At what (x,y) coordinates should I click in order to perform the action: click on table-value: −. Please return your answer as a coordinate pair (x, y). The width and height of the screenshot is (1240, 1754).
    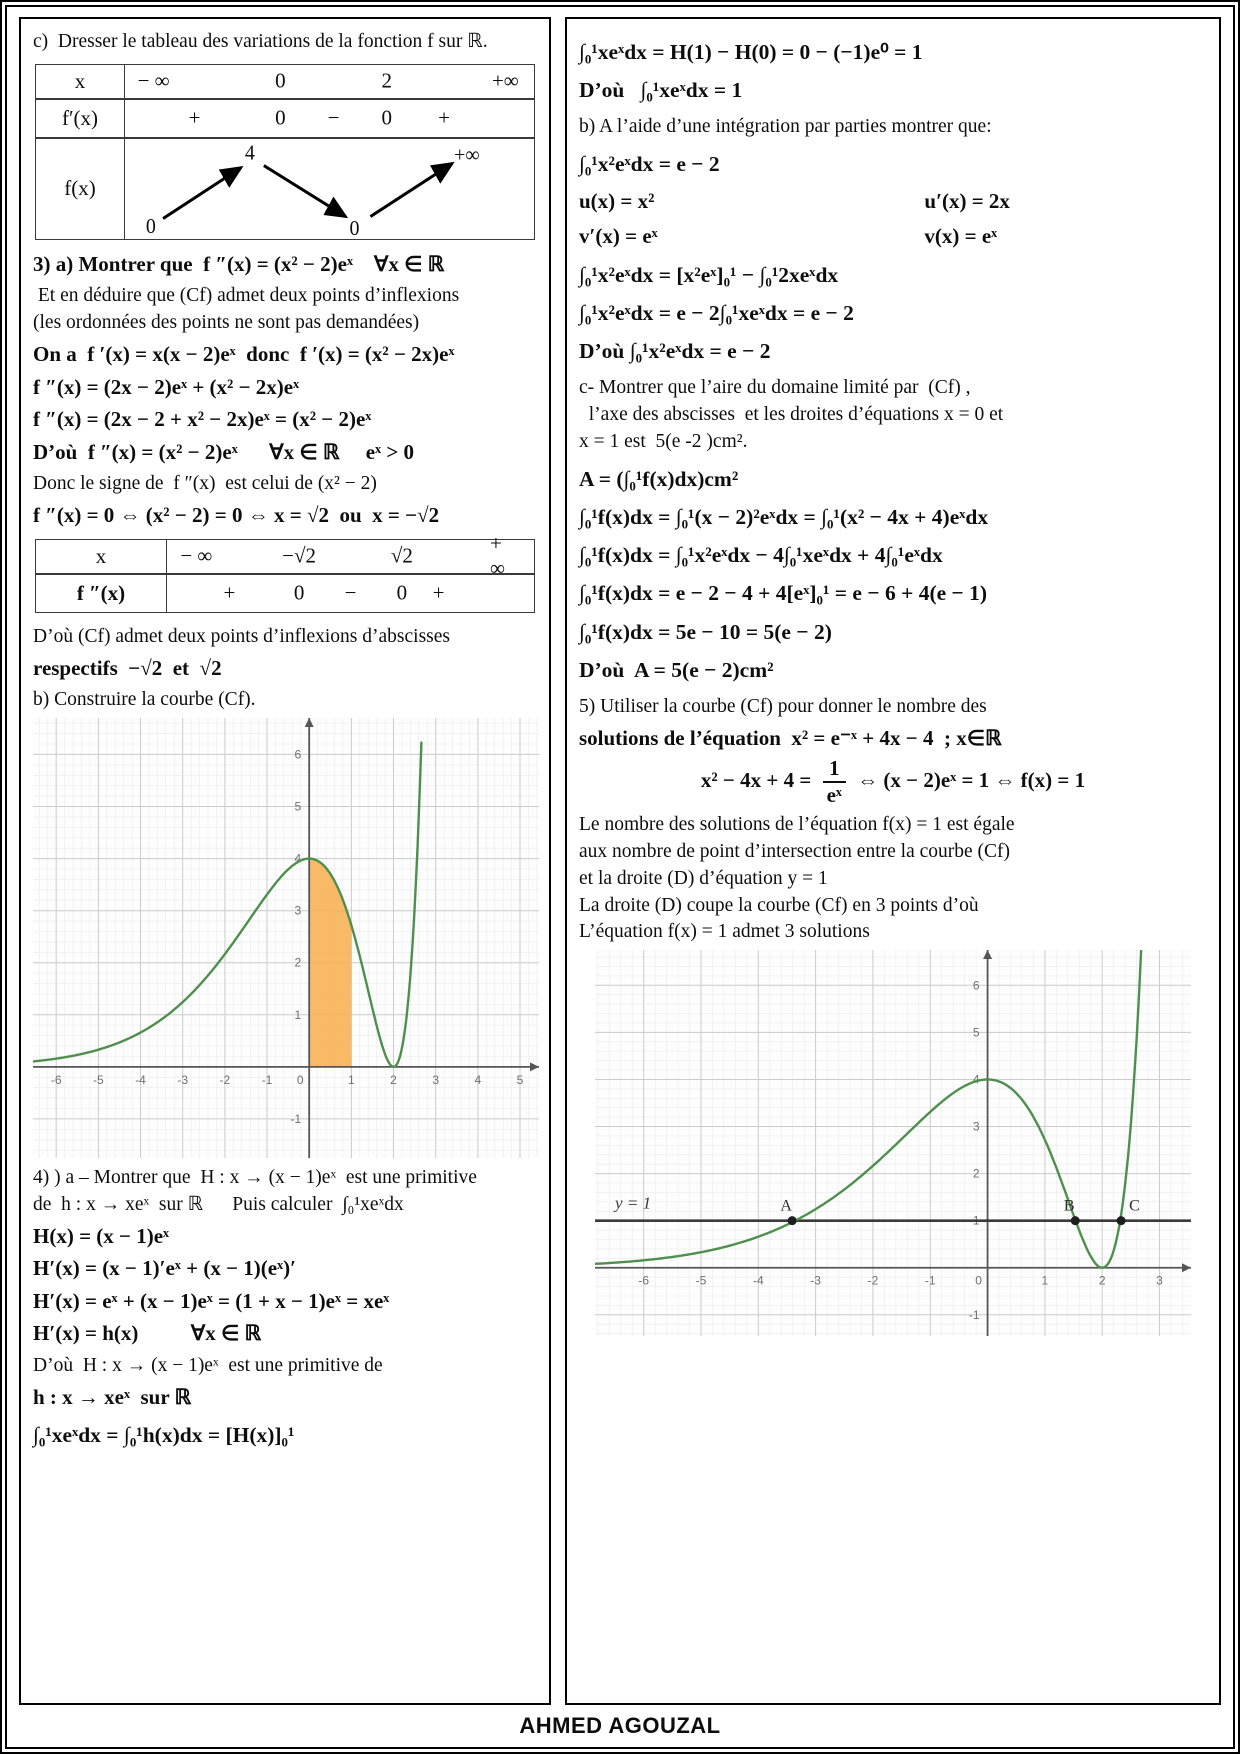
    Looking at the image, I should click on (333, 117).